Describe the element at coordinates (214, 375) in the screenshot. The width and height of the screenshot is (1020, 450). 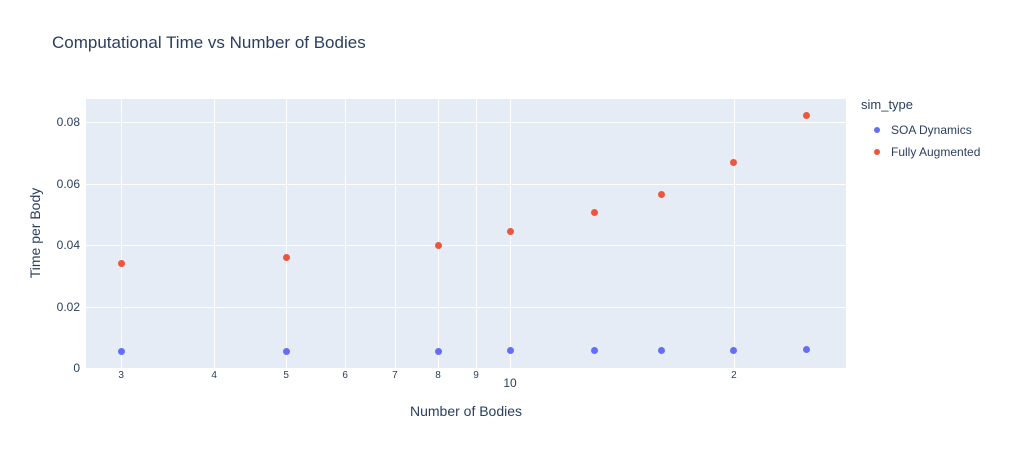
I see `x-tick-label: 4` at that location.